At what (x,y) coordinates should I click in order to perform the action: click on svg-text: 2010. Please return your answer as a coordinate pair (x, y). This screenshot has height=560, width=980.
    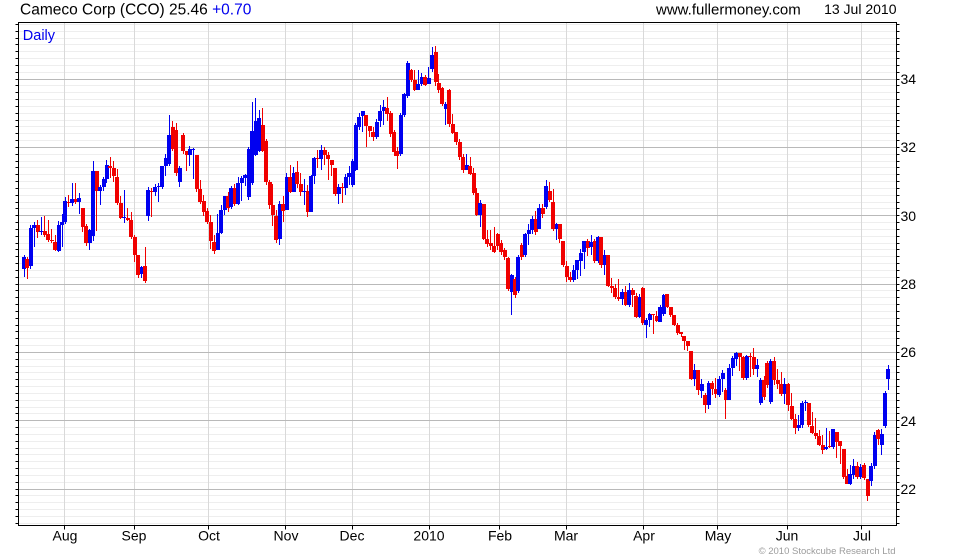
    Looking at the image, I should click on (428, 536).